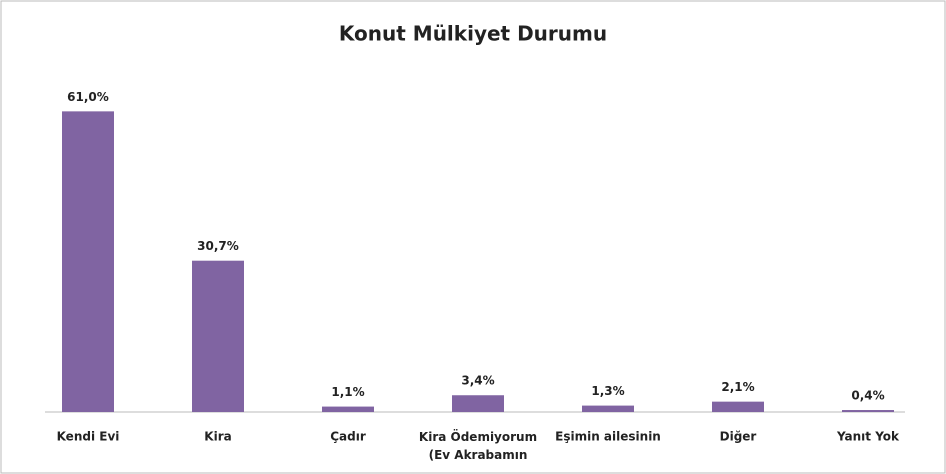  Describe the element at coordinates (608, 437) in the screenshot. I see `x-tick-label: Eşimin ailesinin` at that location.